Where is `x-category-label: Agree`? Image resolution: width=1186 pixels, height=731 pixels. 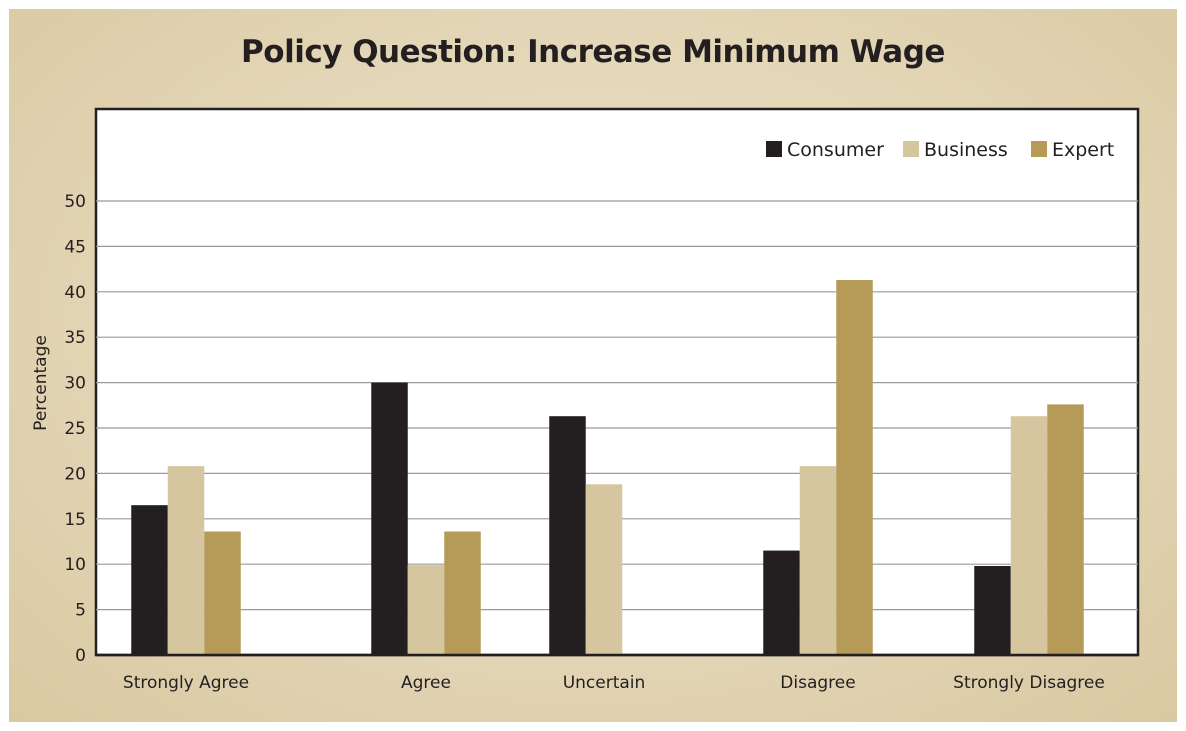 x-category-label: Agree is located at coordinates (426, 683).